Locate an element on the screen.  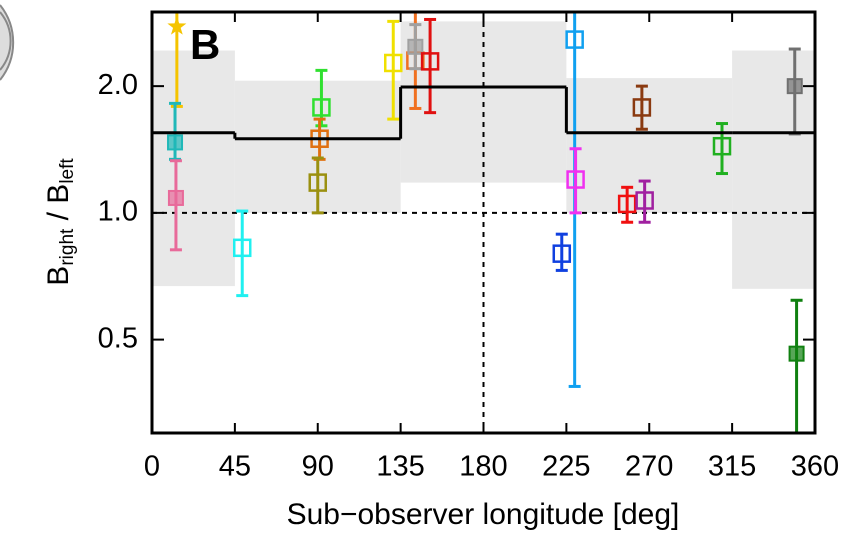
decoration is located at coordinates (7, 42).